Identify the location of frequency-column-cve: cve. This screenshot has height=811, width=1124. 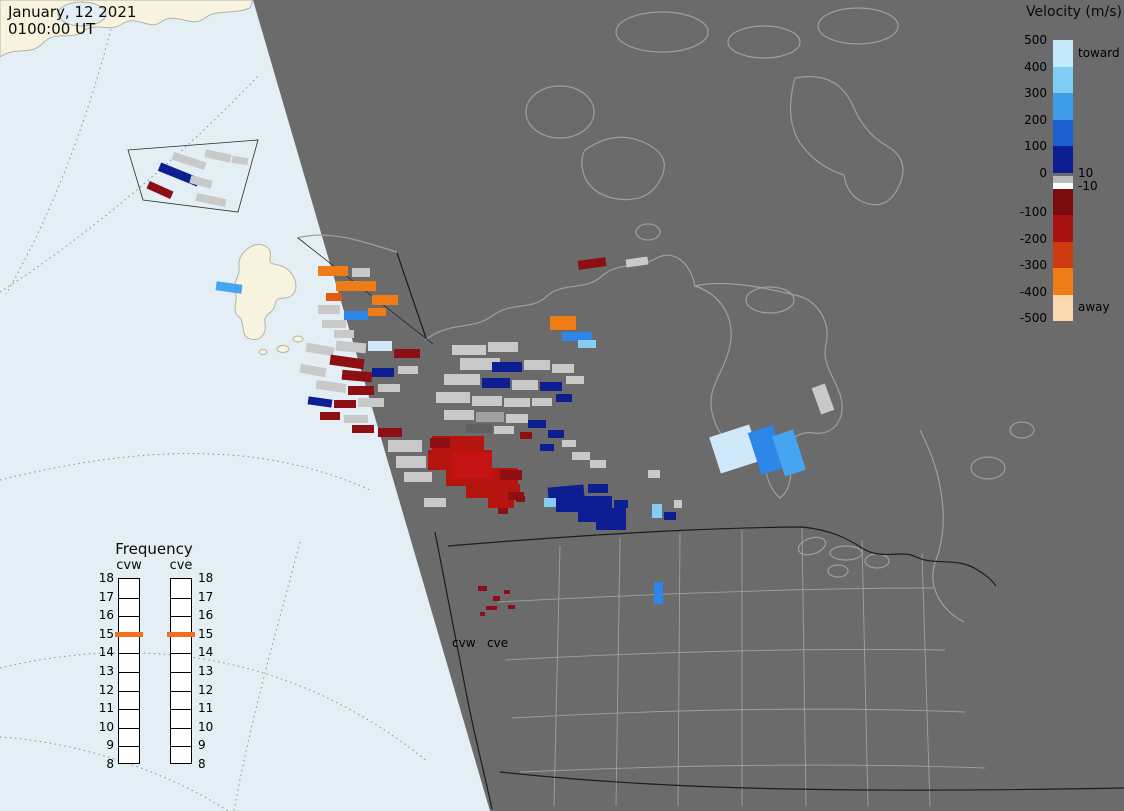
(181, 565).